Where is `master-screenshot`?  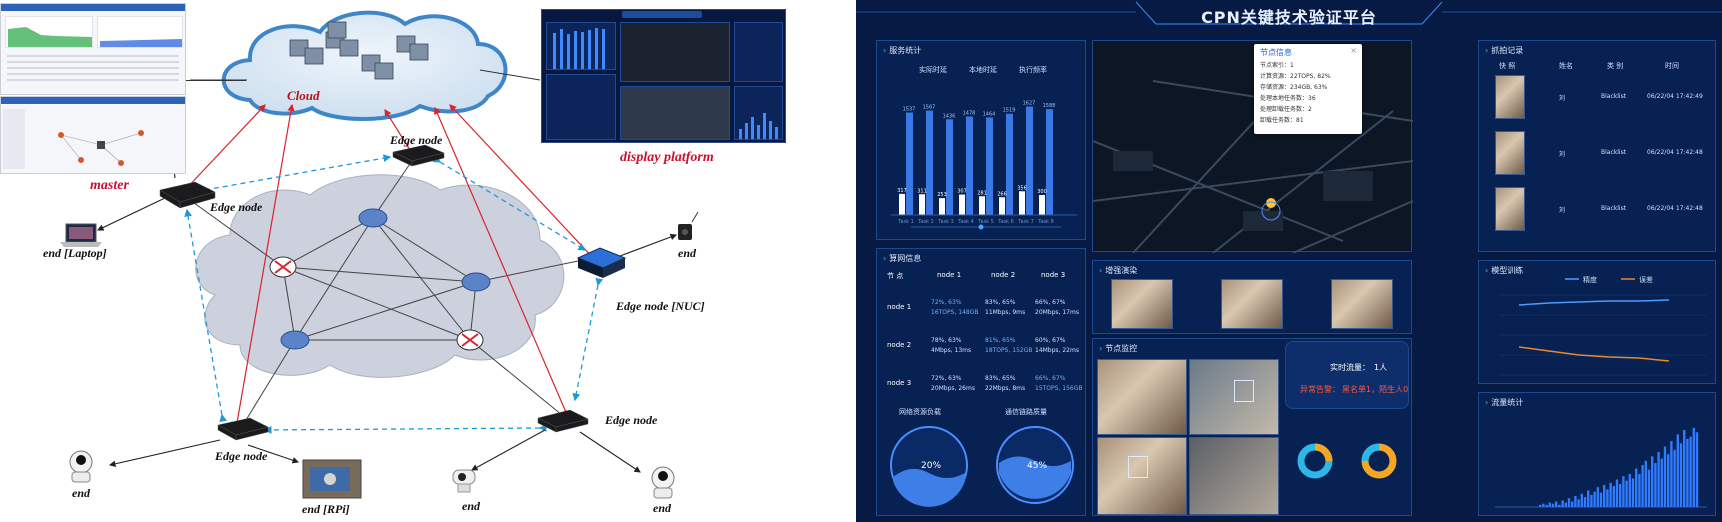 master-screenshot is located at coordinates (93, 49).